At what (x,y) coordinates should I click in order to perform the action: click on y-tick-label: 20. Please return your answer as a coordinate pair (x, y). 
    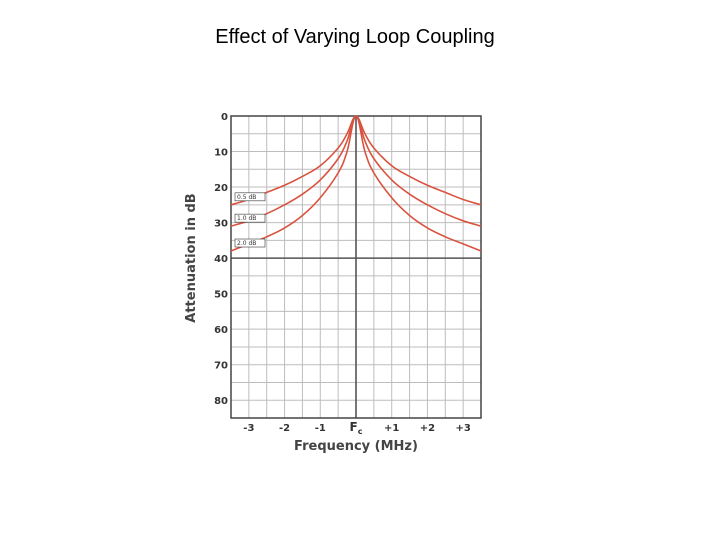
    Looking at the image, I should click on (221, 188).